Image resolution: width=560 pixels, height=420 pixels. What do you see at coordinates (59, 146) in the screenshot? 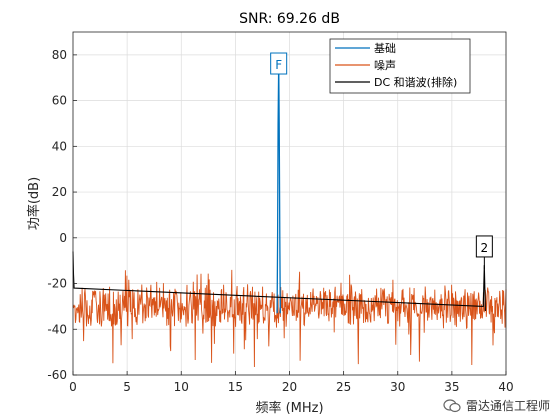
I see `y-tick-label: 40` at bounding box center [59, 146].